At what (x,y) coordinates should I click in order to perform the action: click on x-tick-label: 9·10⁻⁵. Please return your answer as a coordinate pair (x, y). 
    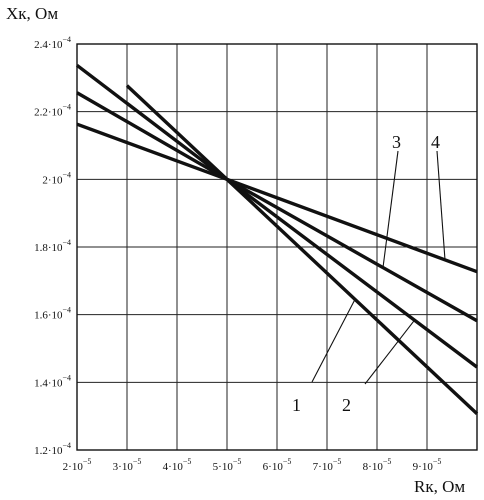
    Looking at the image, I should click on (427, 465).